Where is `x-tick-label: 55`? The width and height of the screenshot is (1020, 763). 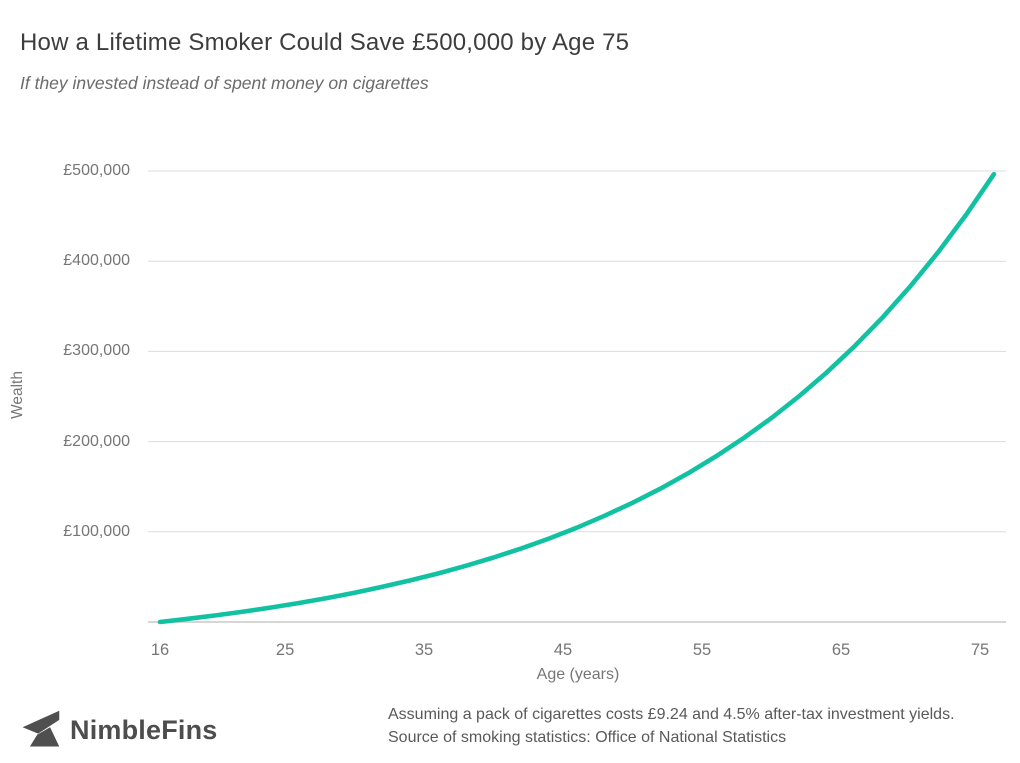 x-tick-label: 55 is located at coordinates (702, 650).